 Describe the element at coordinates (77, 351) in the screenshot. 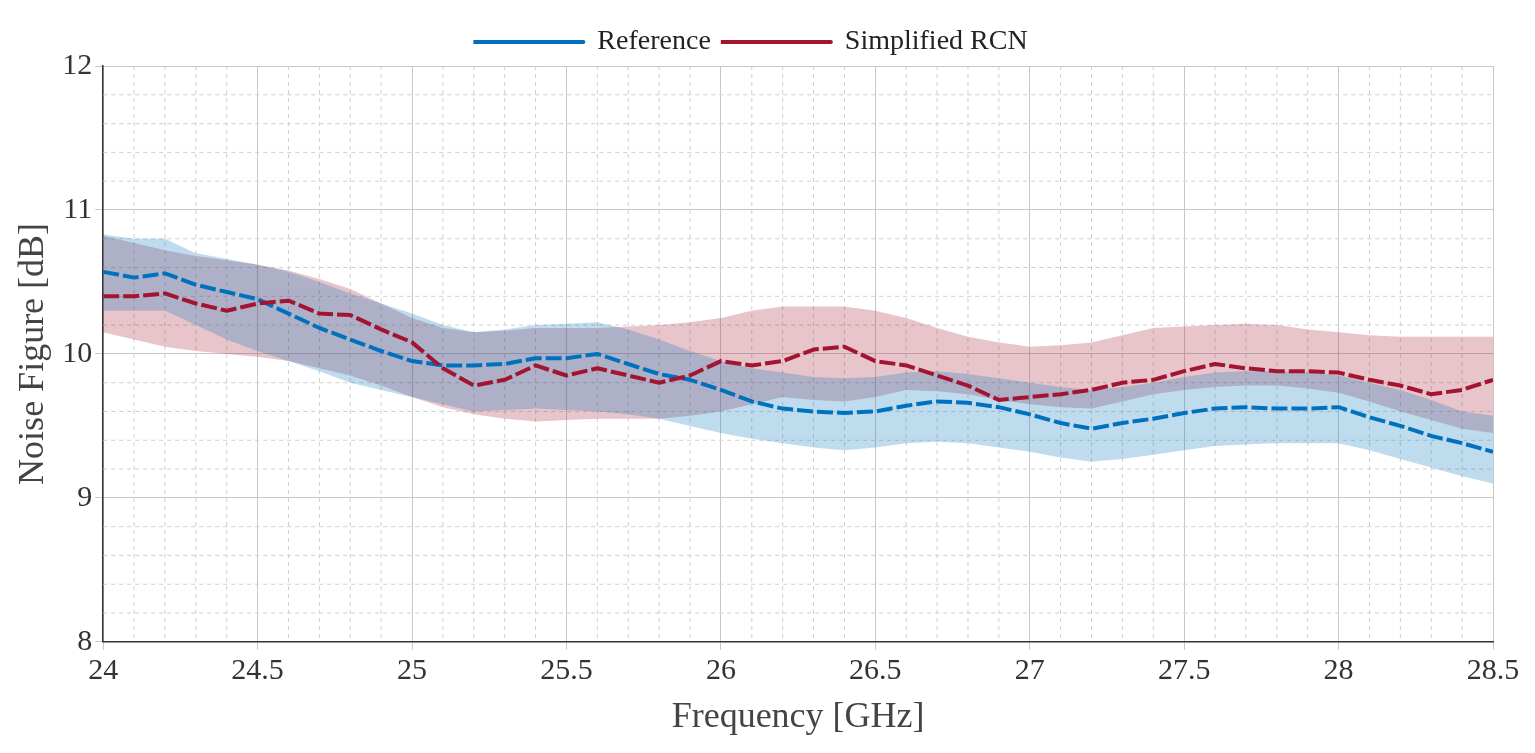

I see `y-tick-label: 10` at that location.